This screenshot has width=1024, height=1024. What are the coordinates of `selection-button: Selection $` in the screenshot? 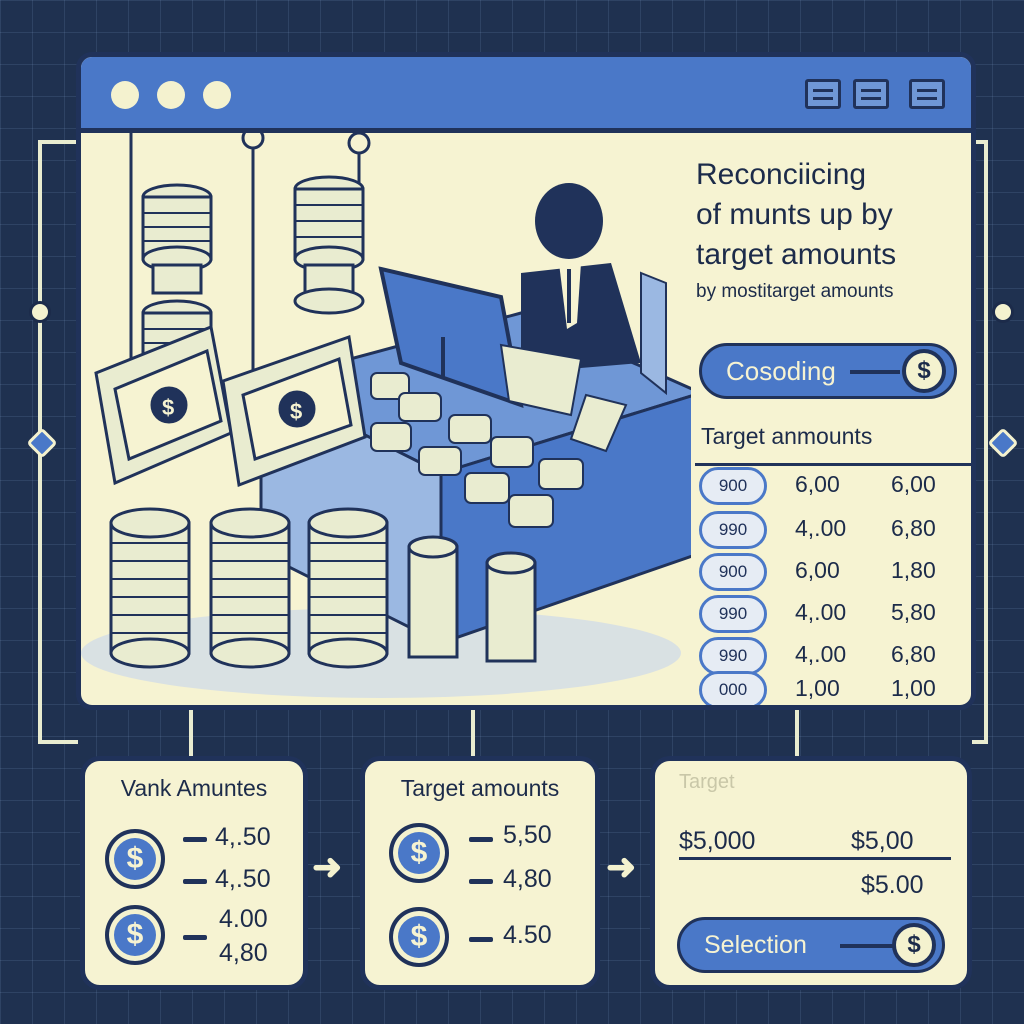 It's located at (811, 945).